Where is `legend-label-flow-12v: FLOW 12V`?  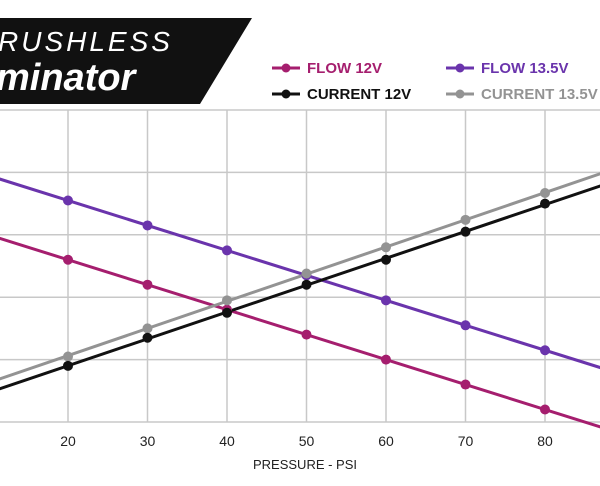
legend-label-flow-12v: FLOW 12V is located at coordinates (344, 68).